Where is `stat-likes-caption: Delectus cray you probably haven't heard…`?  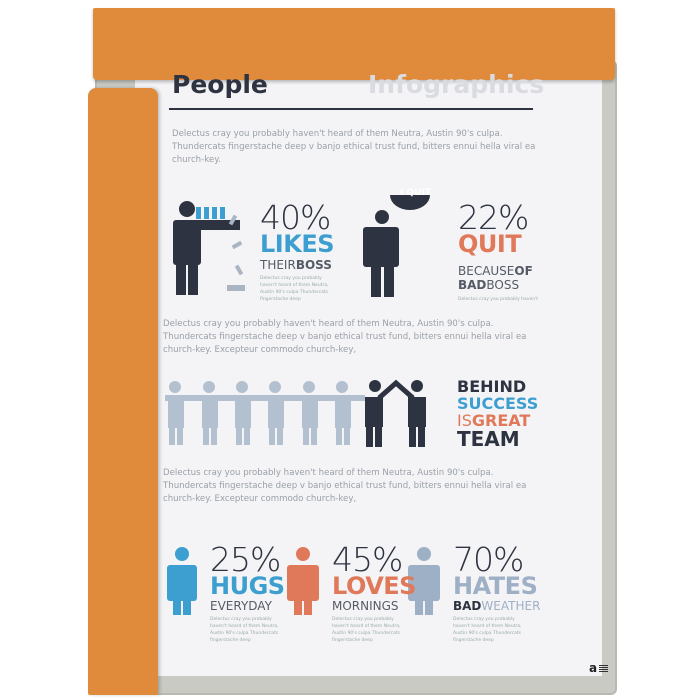 stat-likes-caption: Delectus cray you probably haven't heard… is located at coordinates (294, 289).